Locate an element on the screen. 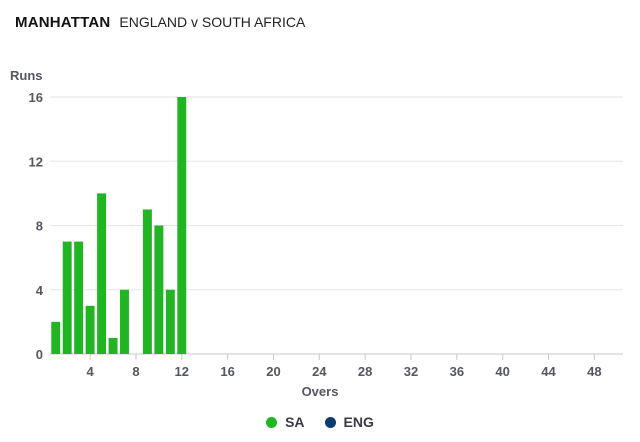  y-tick-label: 16 is located at coordinates (36, 97).